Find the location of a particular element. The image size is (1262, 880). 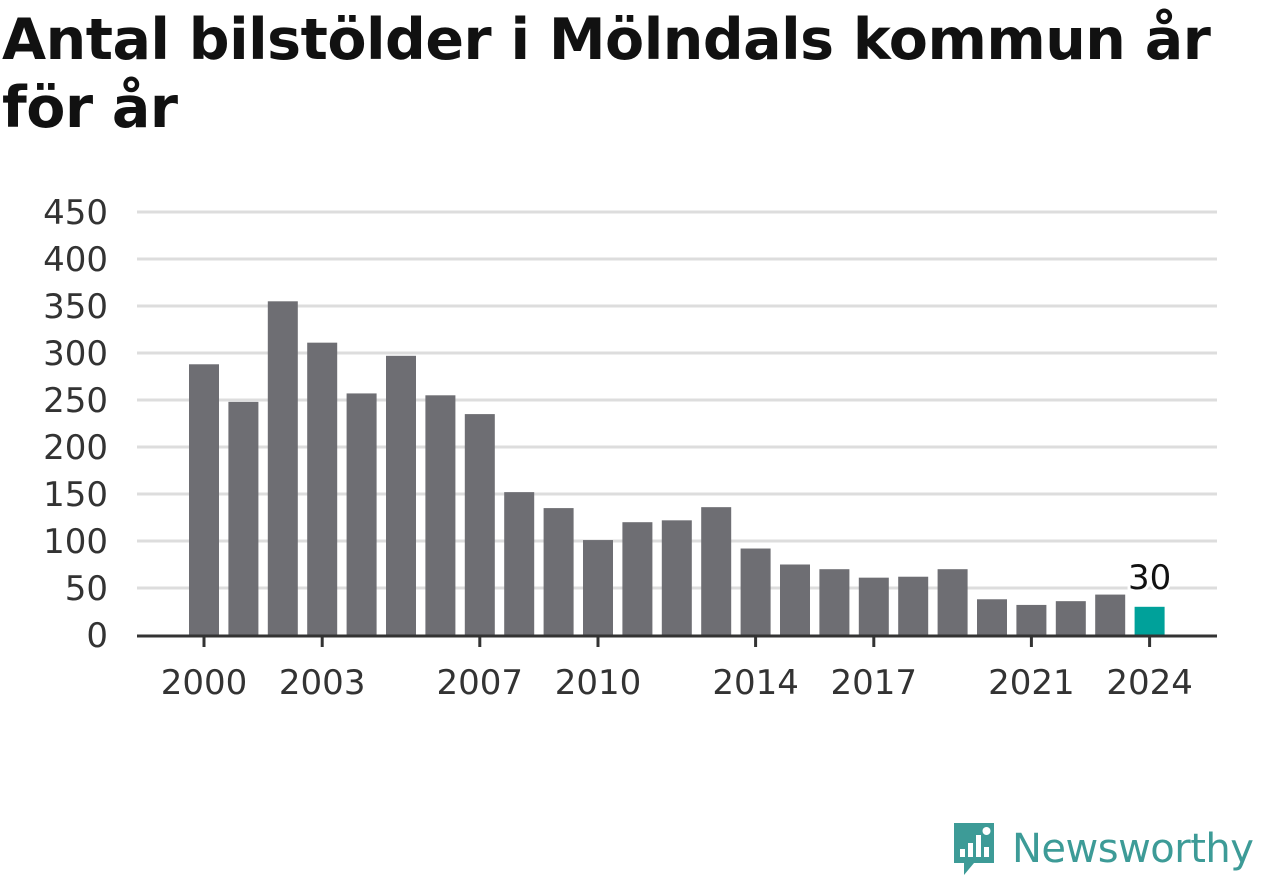

x-tick-label: 2010 is located at coordinates (598, 683).